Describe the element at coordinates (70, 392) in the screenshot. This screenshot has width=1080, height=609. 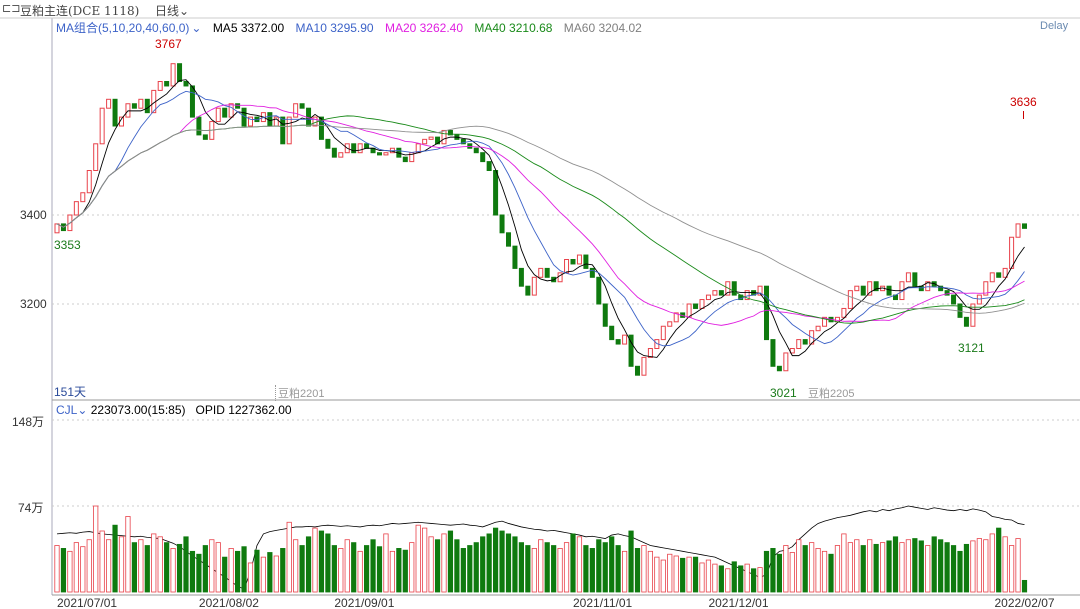
I see `days-count: 151天` at that location.